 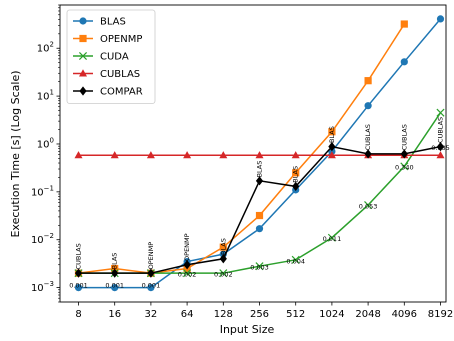 I want to click on y-tick-label: 10⁻¹, so click(x=42, y=191).